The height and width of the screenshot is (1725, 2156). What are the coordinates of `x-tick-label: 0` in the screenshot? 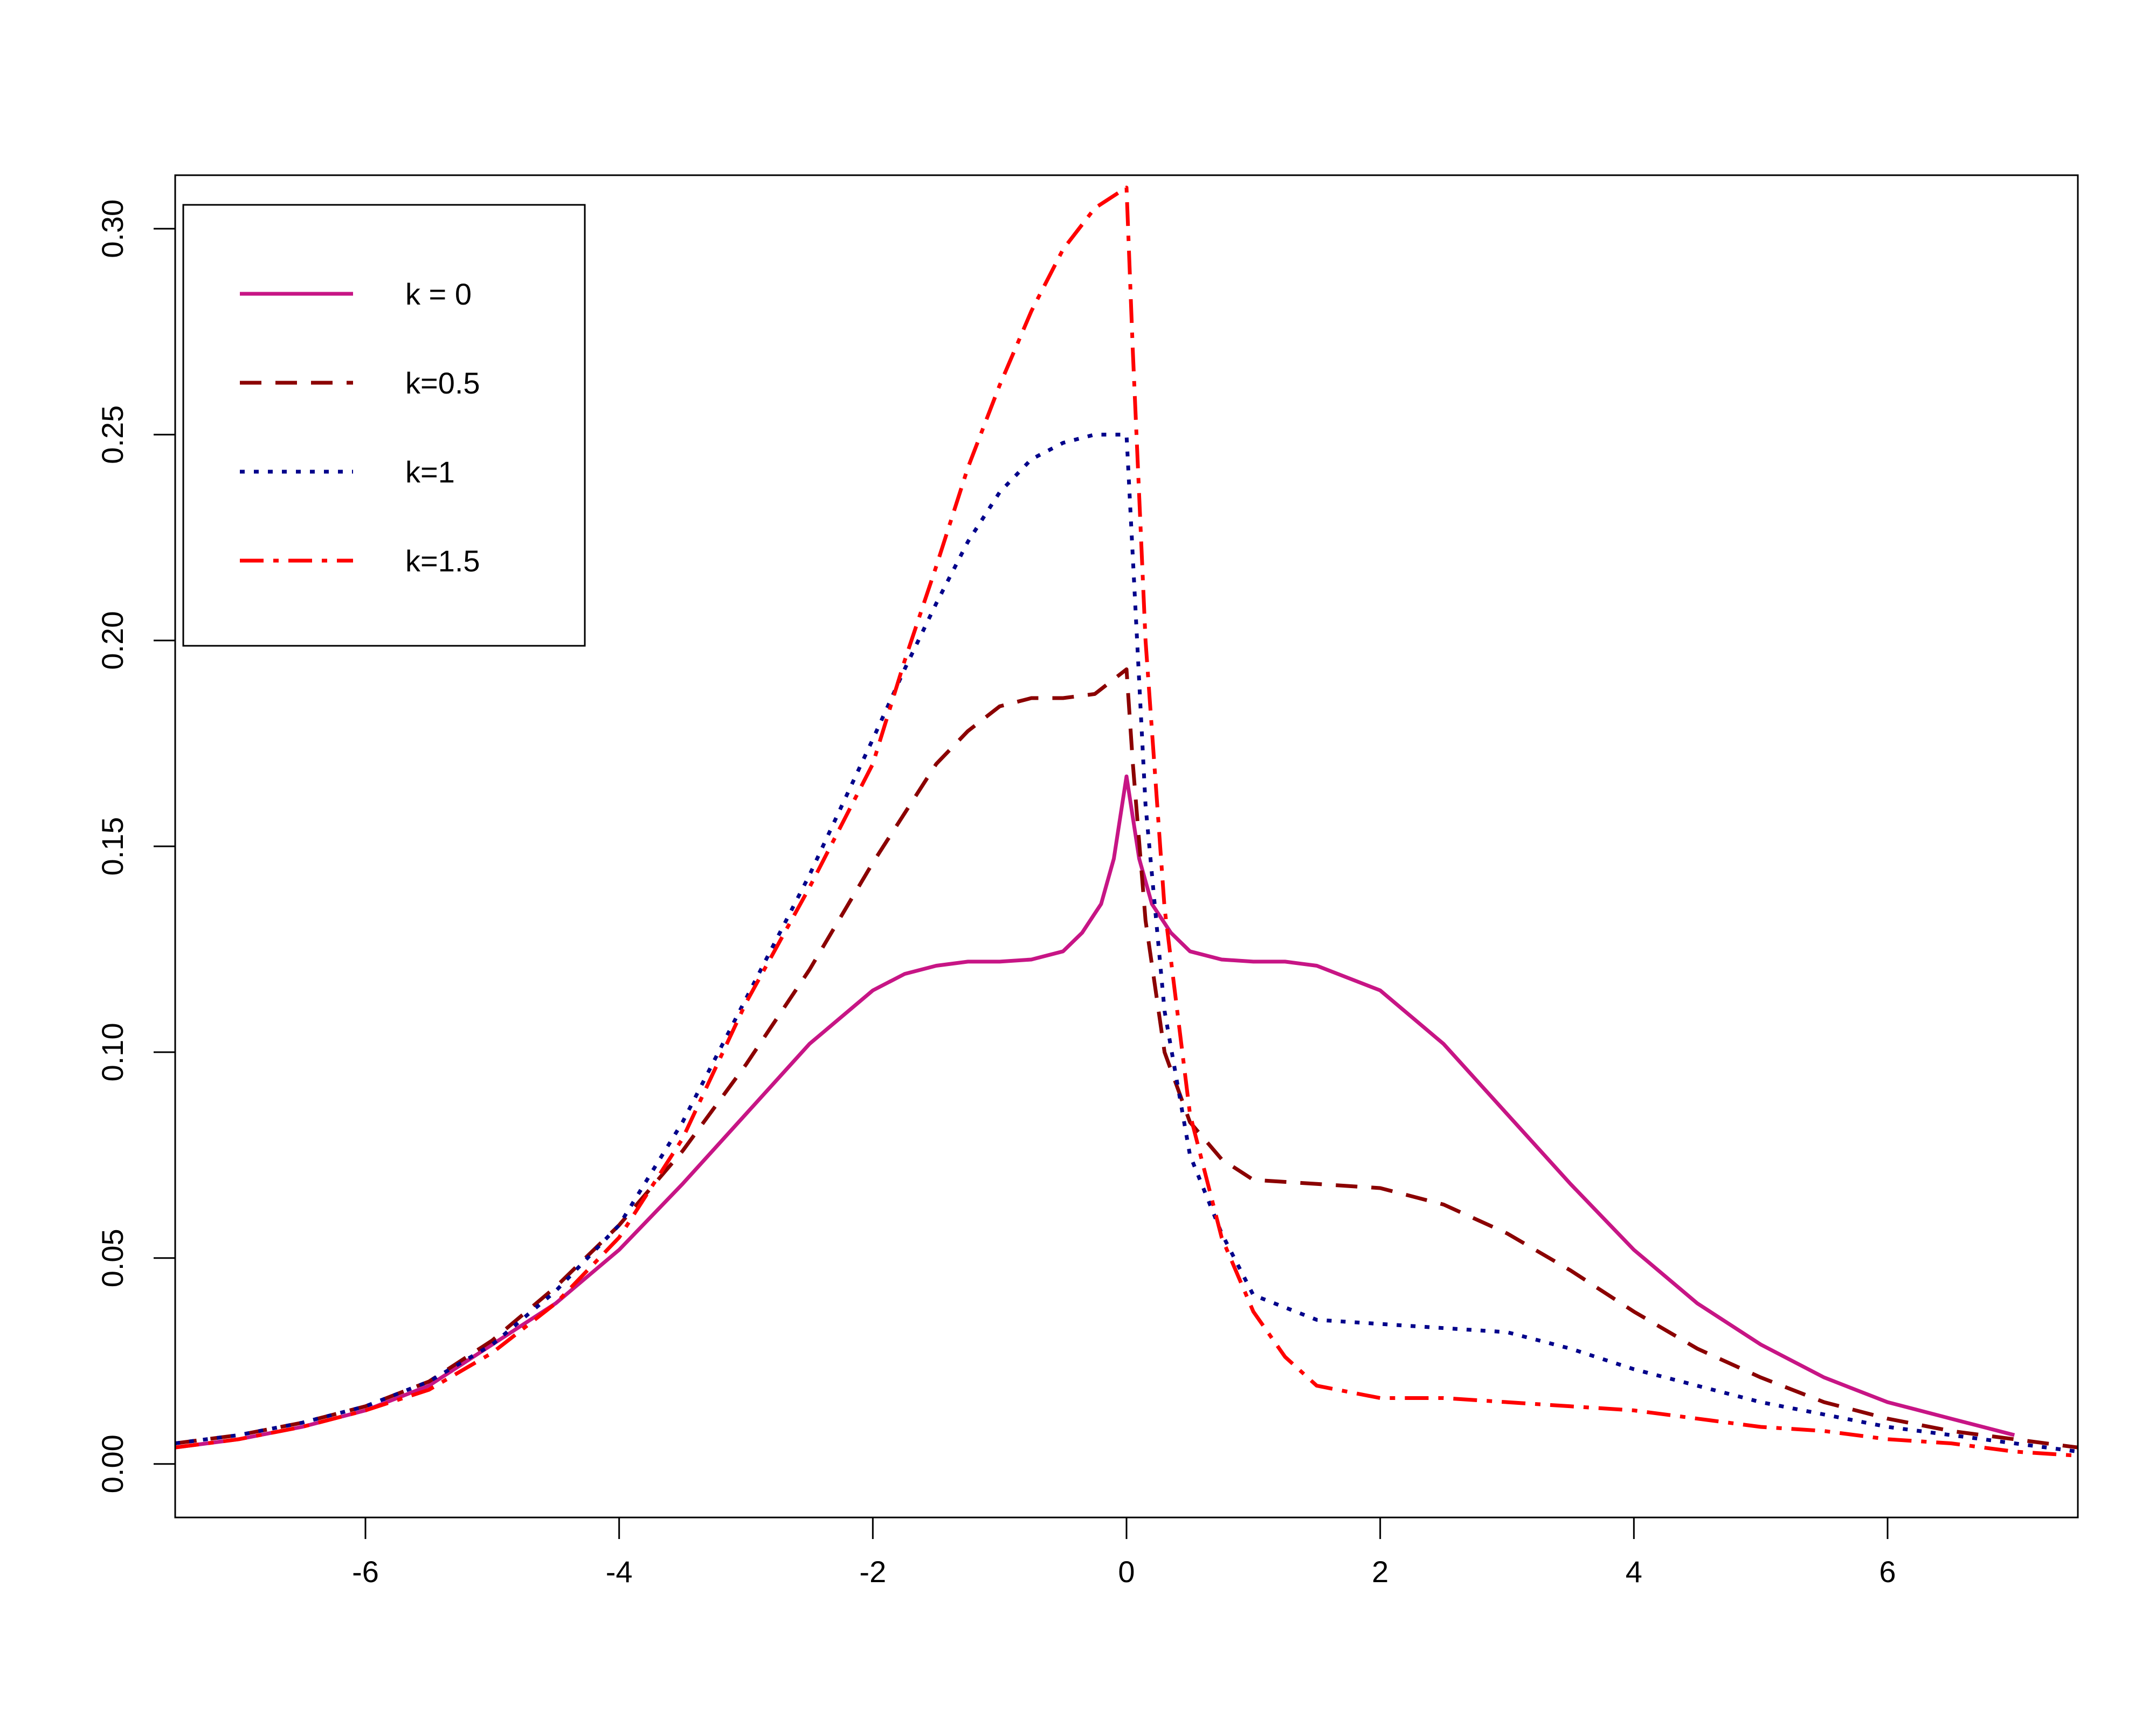 It's located at (1127, 1572).